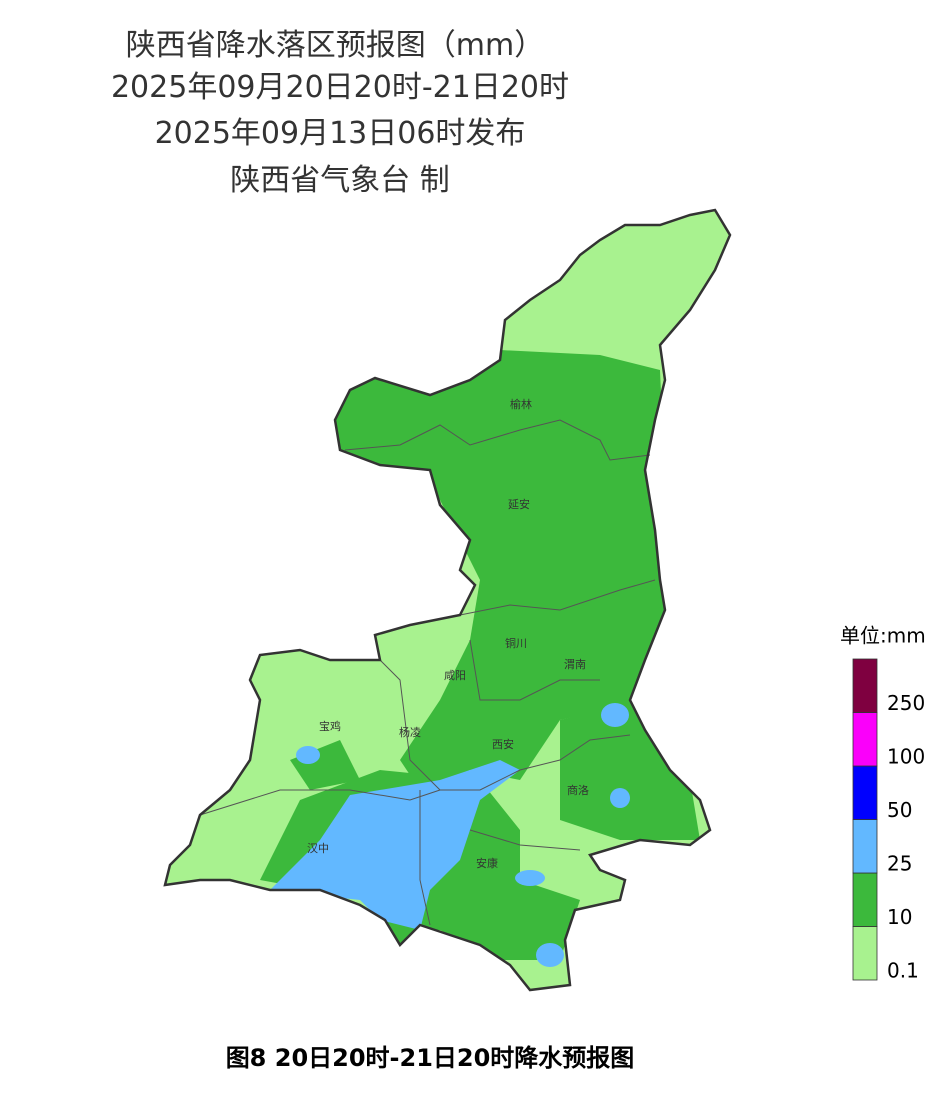 The height and width of the screenshot is (1093, 944). Describe the element at coordinates (340, 133) in the screenshot. I see `issue-time: 2025年09月13日06时发布` at that location.